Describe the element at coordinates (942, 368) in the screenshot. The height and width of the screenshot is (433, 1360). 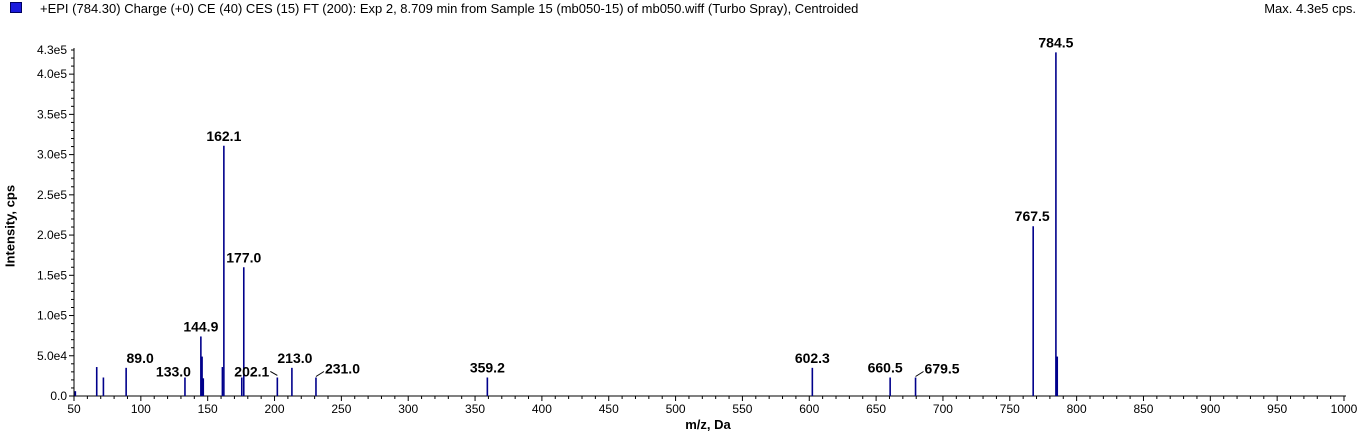
I see `peak-label: 679.5` at that location.